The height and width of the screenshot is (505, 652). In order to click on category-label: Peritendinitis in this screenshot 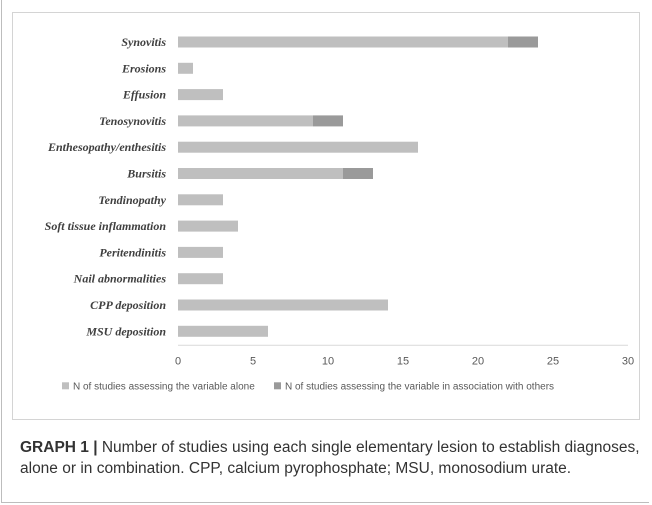, I will do `click(132, 252)`.